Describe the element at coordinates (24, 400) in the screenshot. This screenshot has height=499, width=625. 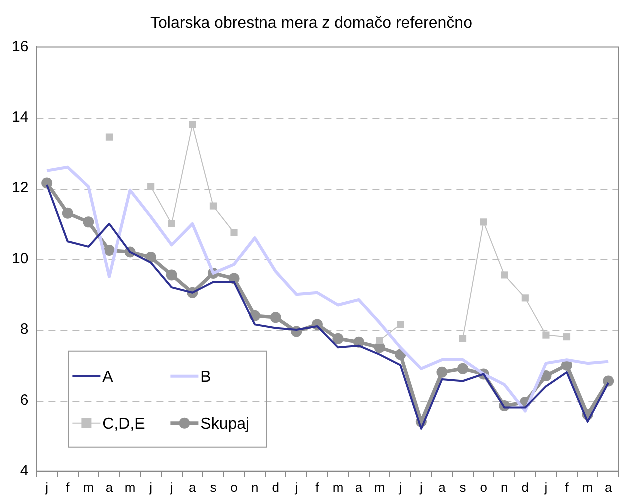
I see `y-tick-label: 6` at that location.